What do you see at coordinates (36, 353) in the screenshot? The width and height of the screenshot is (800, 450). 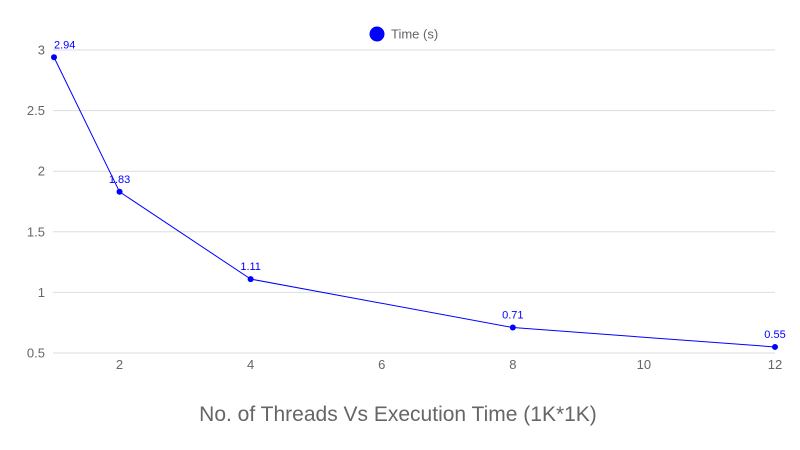 I see `y-tick-label: 0.5` at bounding box center [36, 353].